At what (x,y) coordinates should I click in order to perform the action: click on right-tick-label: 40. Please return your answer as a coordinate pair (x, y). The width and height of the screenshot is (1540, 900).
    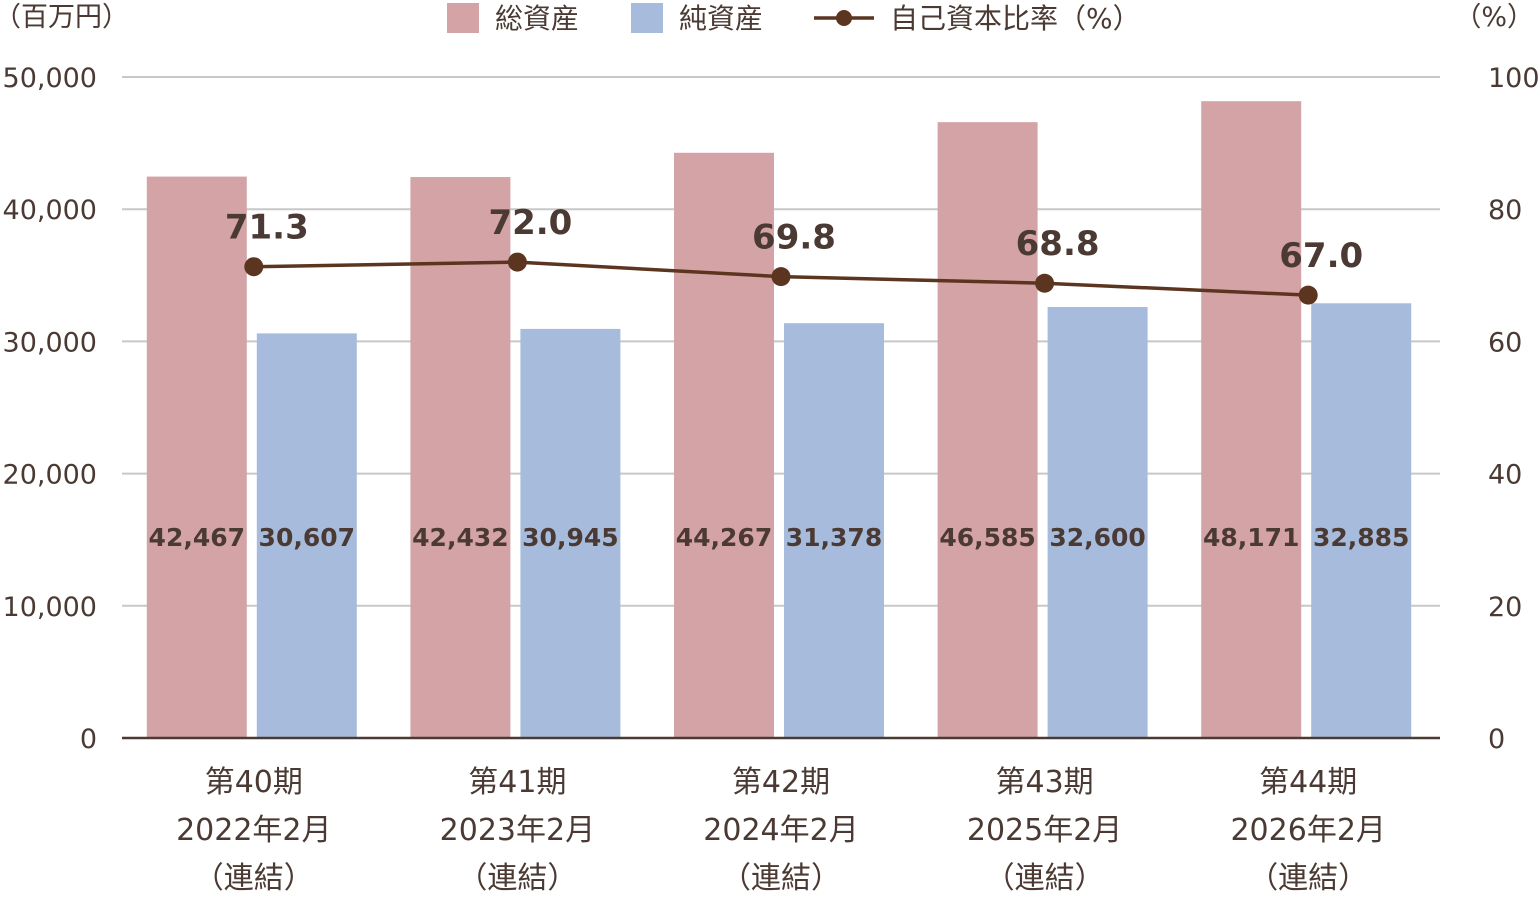
    Looking at the image, I should click on (1505, 475).